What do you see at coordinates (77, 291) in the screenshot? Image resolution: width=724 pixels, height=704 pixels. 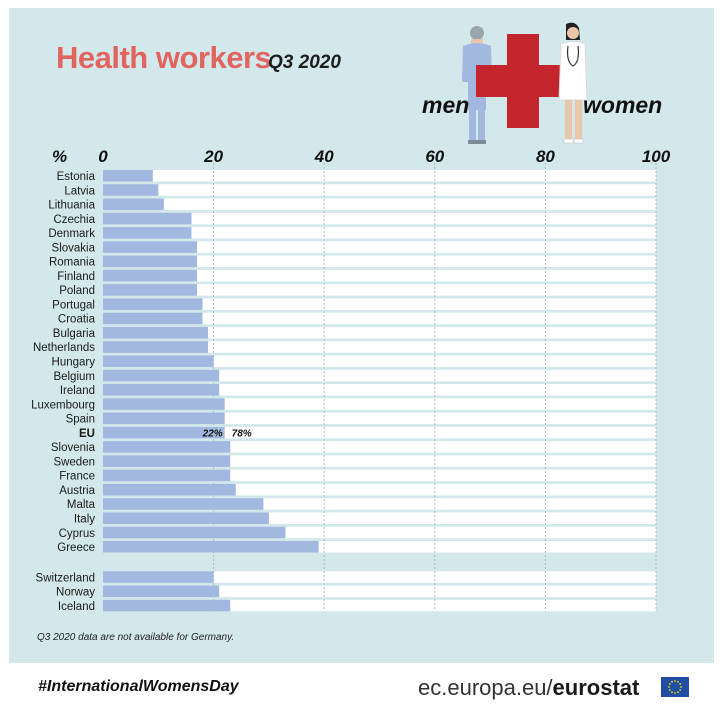 I see `category-label-poland: Poland` at bounding box center [77, 291].